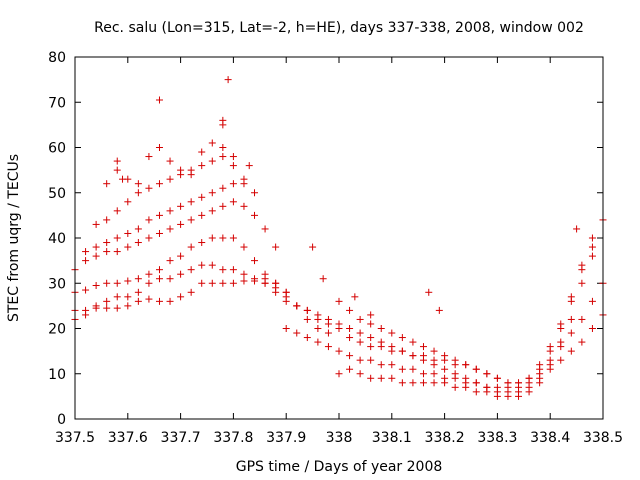 The height and width of the screenshot is (480, 640). Describe the element at coordinates (57, 239) in the screenshot. I see `y-tick-label: 40` at that location.